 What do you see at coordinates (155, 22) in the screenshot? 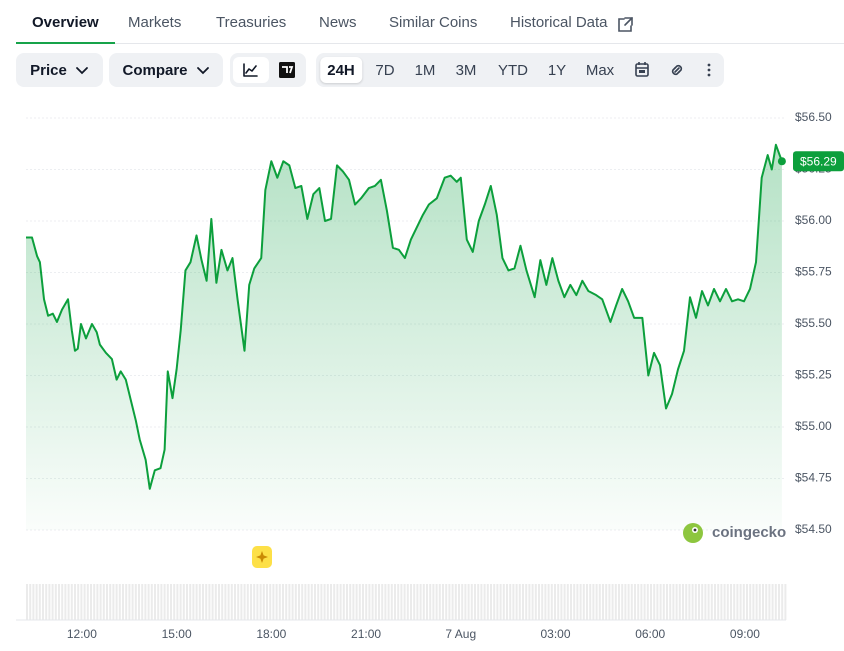
I see `tab: Markets` at bounding box center [155, 22].